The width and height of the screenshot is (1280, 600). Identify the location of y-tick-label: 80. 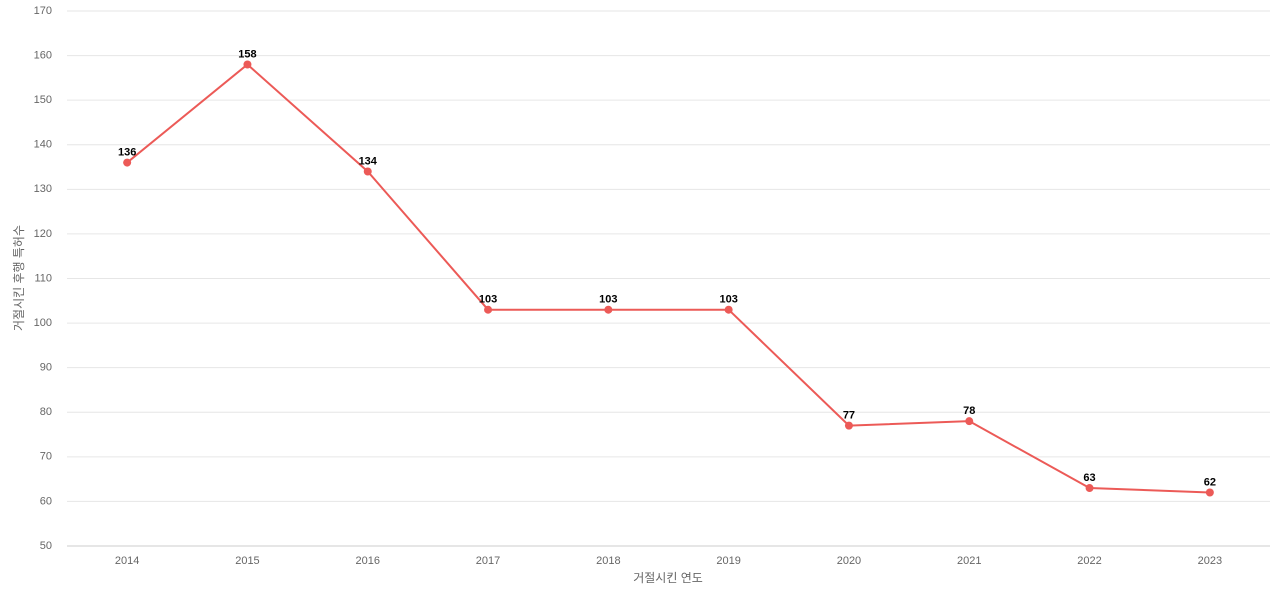
(46, 412).